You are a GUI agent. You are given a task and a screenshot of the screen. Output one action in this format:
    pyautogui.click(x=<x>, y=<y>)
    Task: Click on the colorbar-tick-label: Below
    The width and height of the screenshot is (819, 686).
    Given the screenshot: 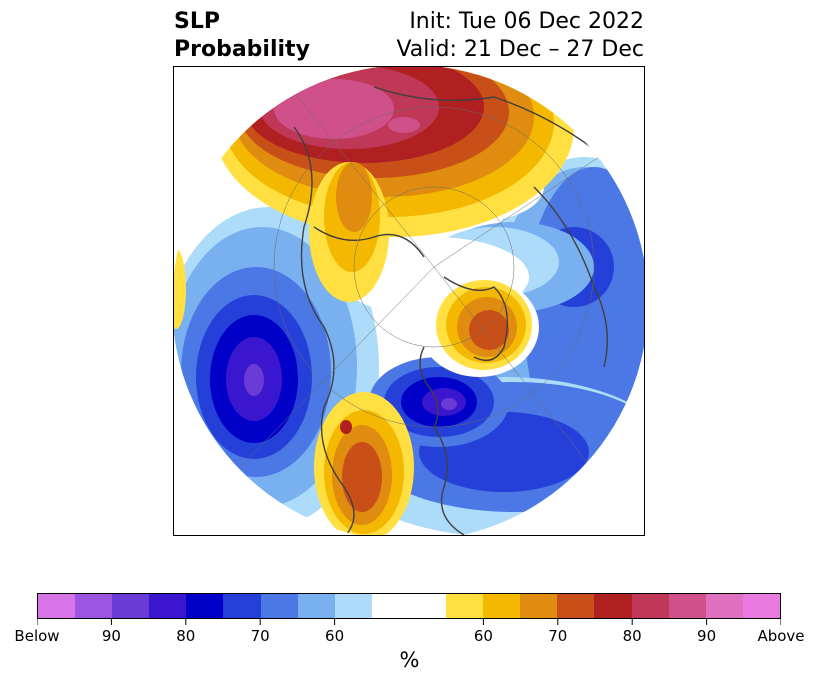 What is the action you would take?
    pyautogui.click(x=37, y=636)
    